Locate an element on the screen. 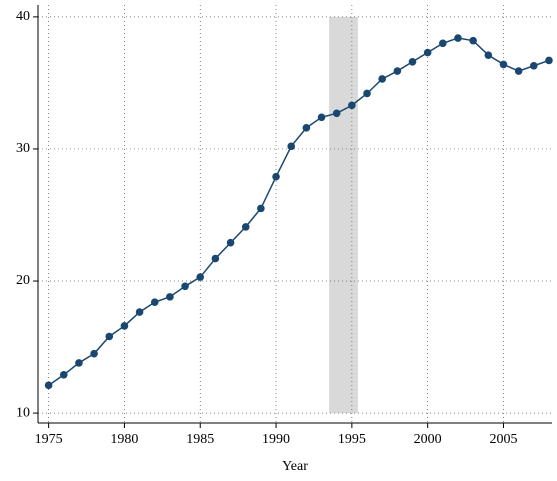 The width and height of the screenshot is (557, 481). x-tick-label: 1995 is located at coordinates (352, 439).